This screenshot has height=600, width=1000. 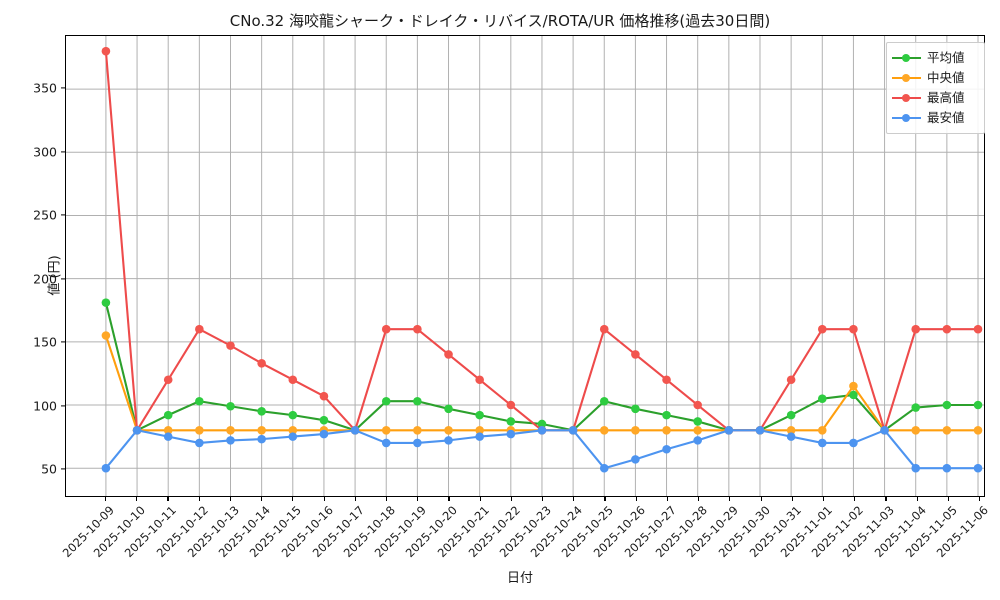 I want to click on series-line, so click(x=542, y=449).